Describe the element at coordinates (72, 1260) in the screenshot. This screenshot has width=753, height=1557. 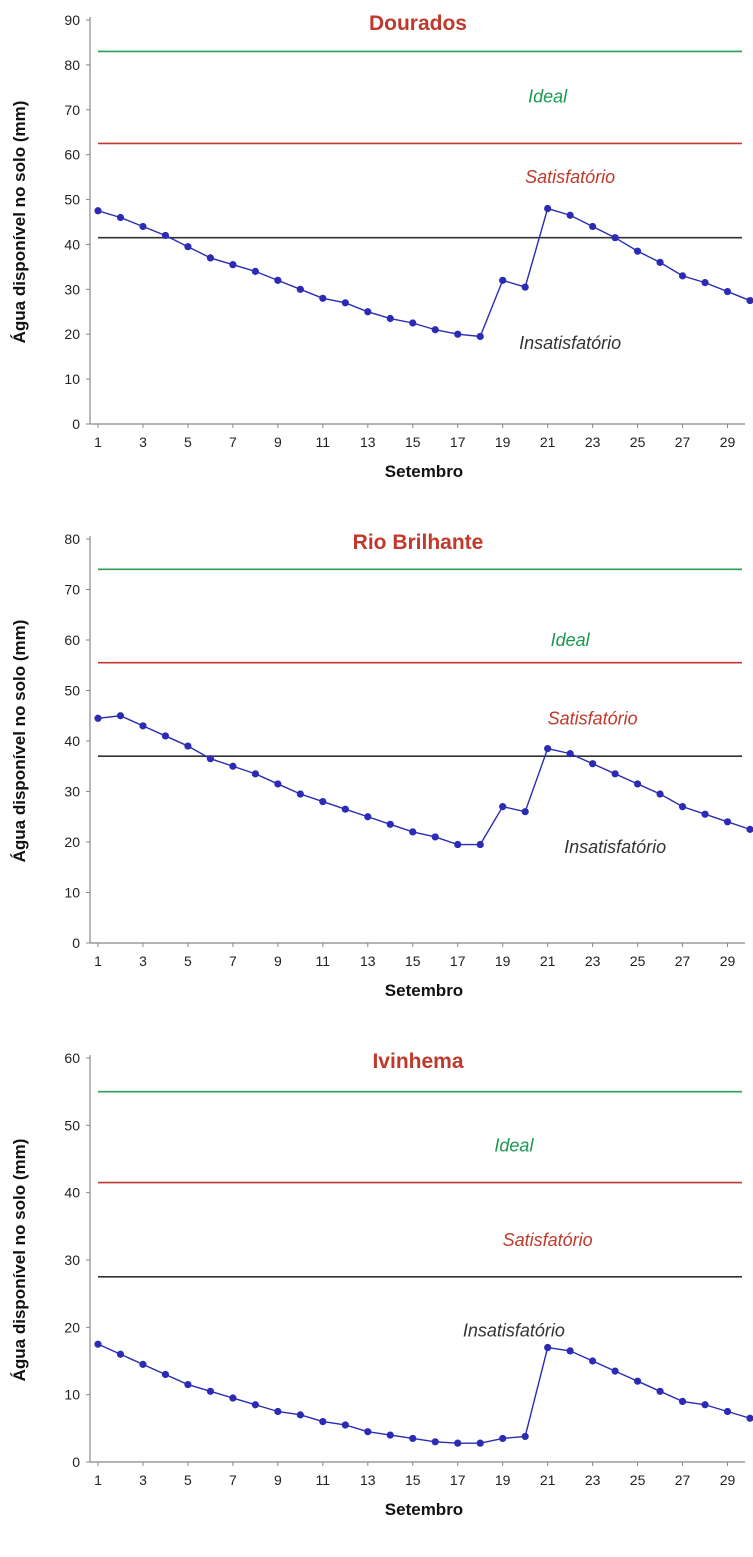
I see `y-tick-label: 30` at that location.